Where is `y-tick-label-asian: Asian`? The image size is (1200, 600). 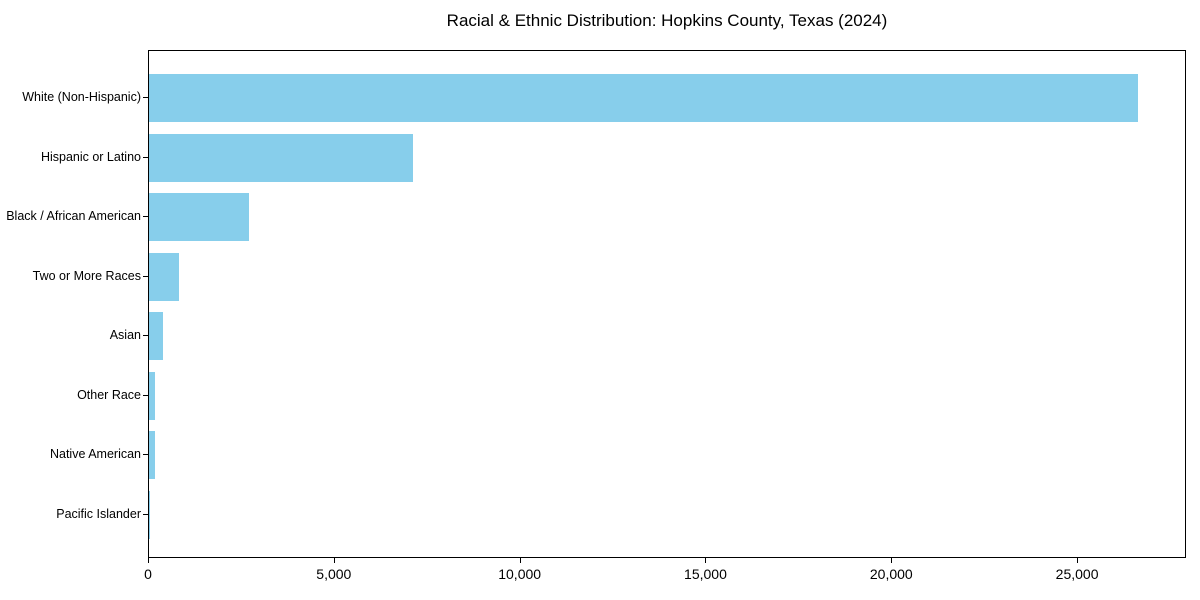 y-tick-label-asian: Asian is located at coordinates (125, 335).